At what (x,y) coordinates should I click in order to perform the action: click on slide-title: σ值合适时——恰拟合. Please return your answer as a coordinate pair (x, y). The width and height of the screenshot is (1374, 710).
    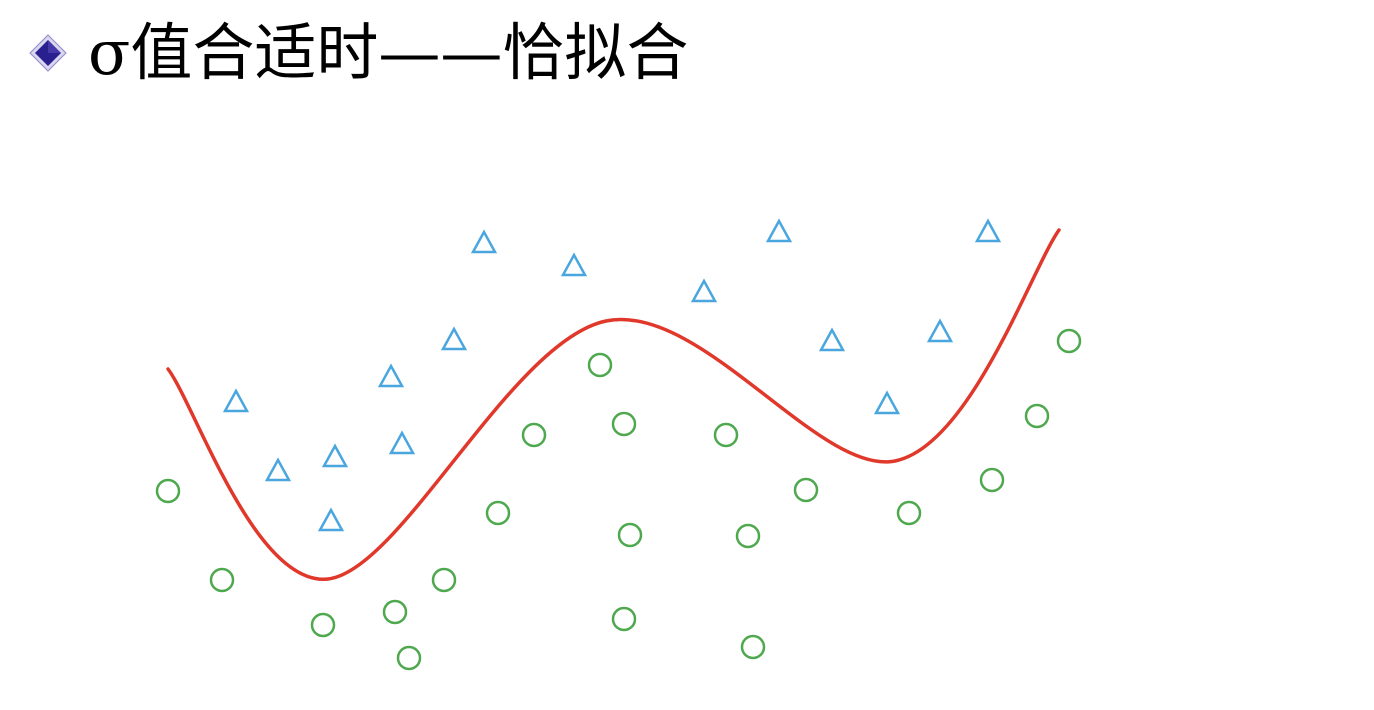
    Looking at the image, I should click on (388, 52).